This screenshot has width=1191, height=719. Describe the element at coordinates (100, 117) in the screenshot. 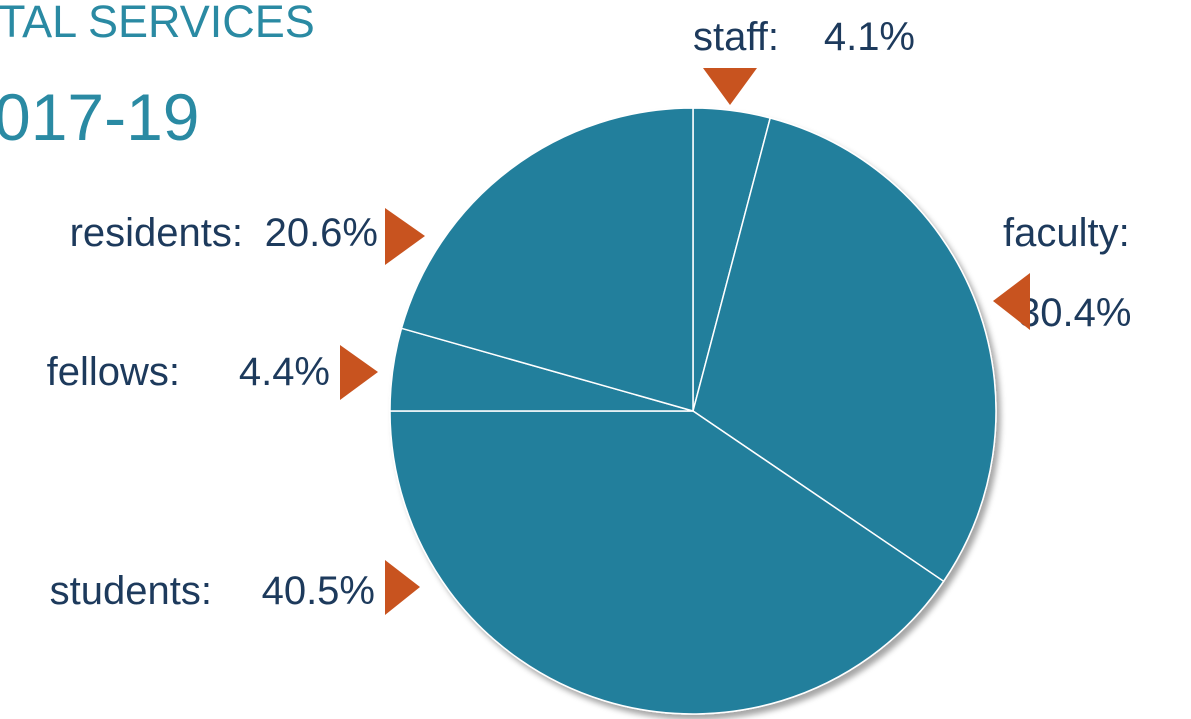

I see `chart-subtitle: 017-19` at that location.